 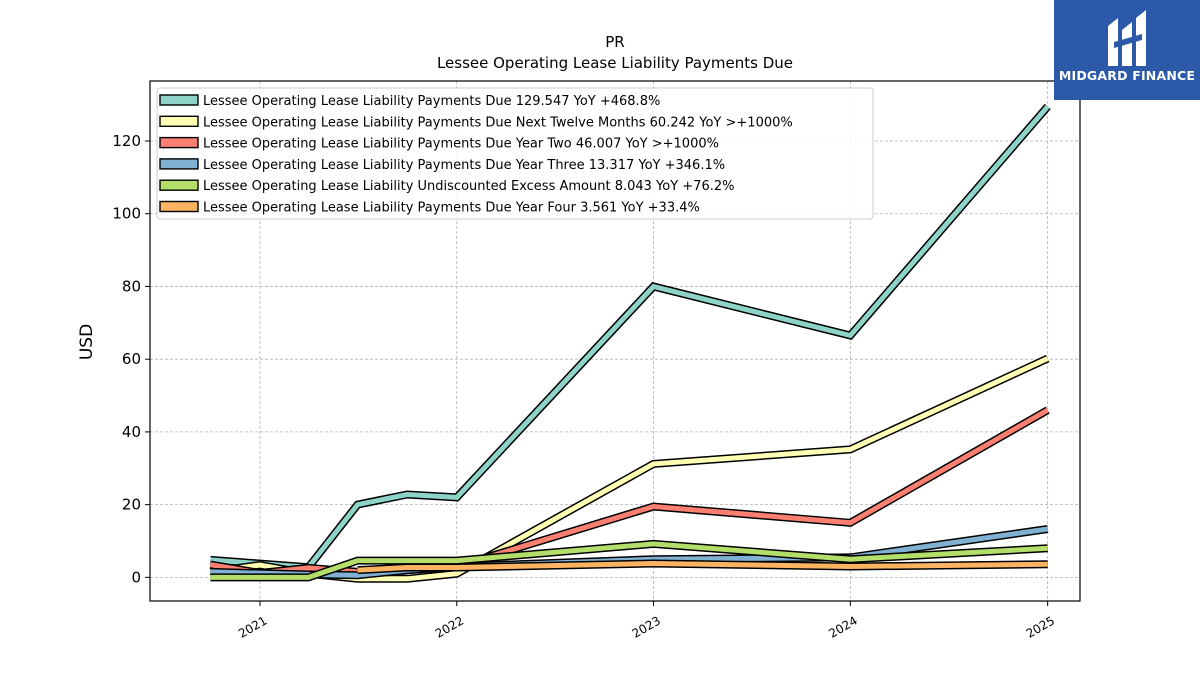 I want to click on legend-box, so click(x=515, y=153).